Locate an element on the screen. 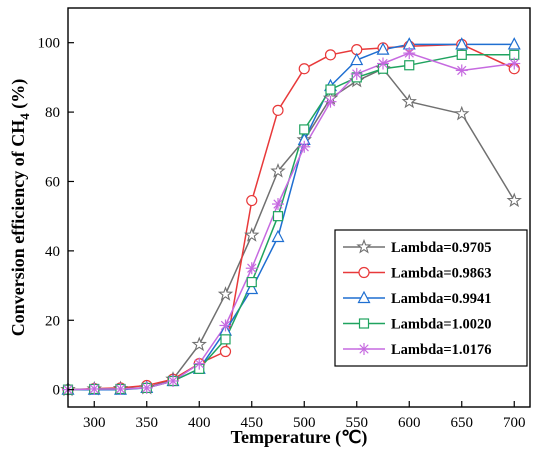 Image resolution: width=550 pixels, height=450 pixels. data-point-s5-13-stroke is located at coordinates (383, 63).